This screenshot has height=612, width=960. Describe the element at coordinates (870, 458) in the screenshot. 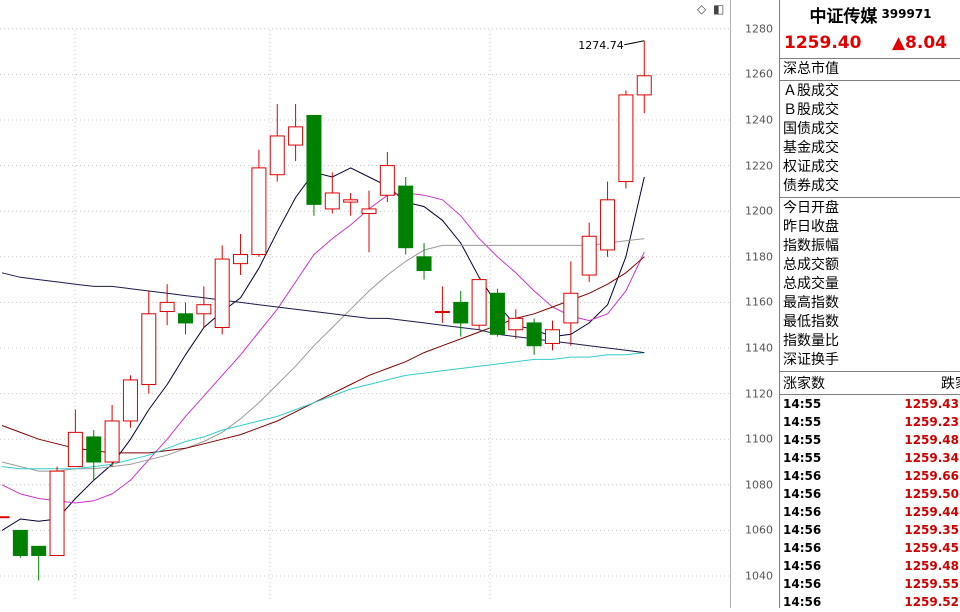

I see `tick-row: 14:55 1259.34` at that location.